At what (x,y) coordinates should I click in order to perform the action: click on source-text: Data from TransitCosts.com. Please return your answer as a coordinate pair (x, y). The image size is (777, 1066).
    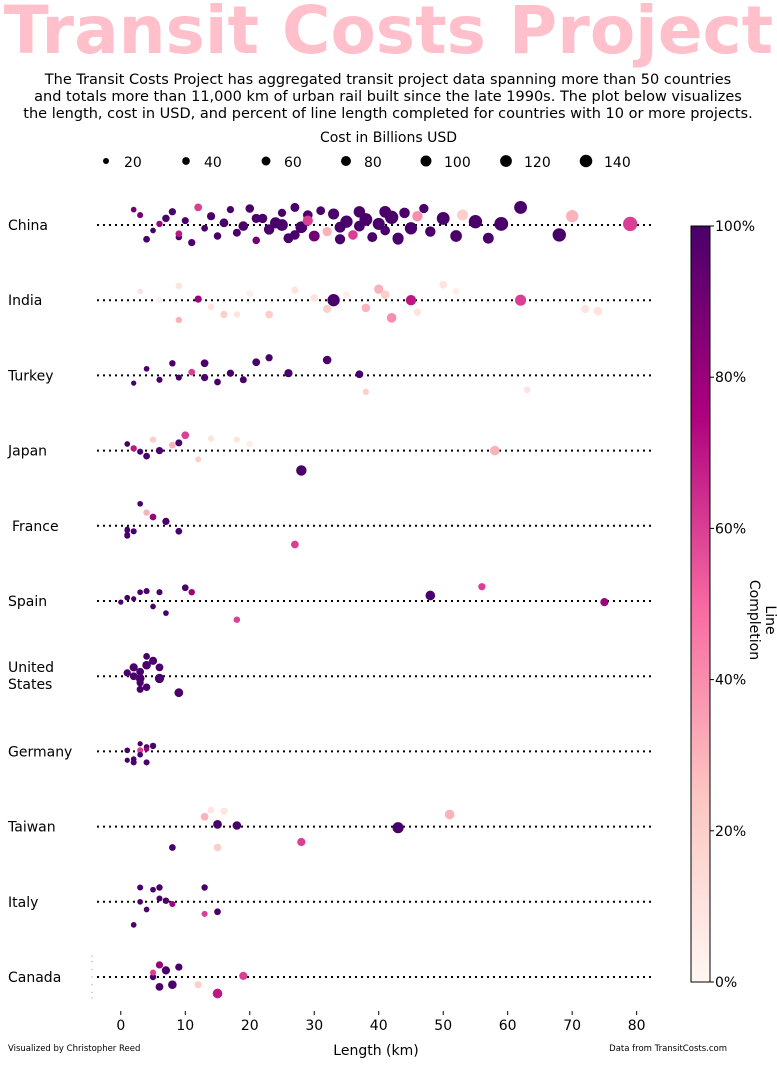
    Looking at the image, I should click on (668, 1049).